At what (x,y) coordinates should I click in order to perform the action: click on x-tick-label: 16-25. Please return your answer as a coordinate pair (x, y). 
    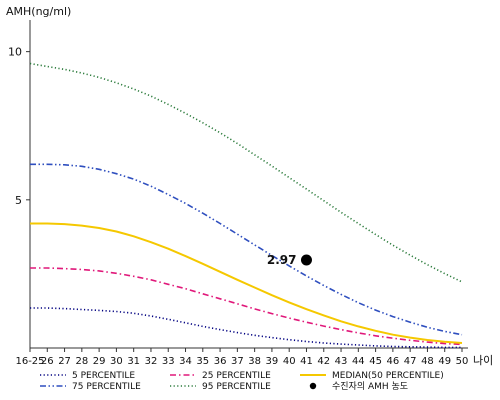
    Looking at the image, I should click on (29, 361).